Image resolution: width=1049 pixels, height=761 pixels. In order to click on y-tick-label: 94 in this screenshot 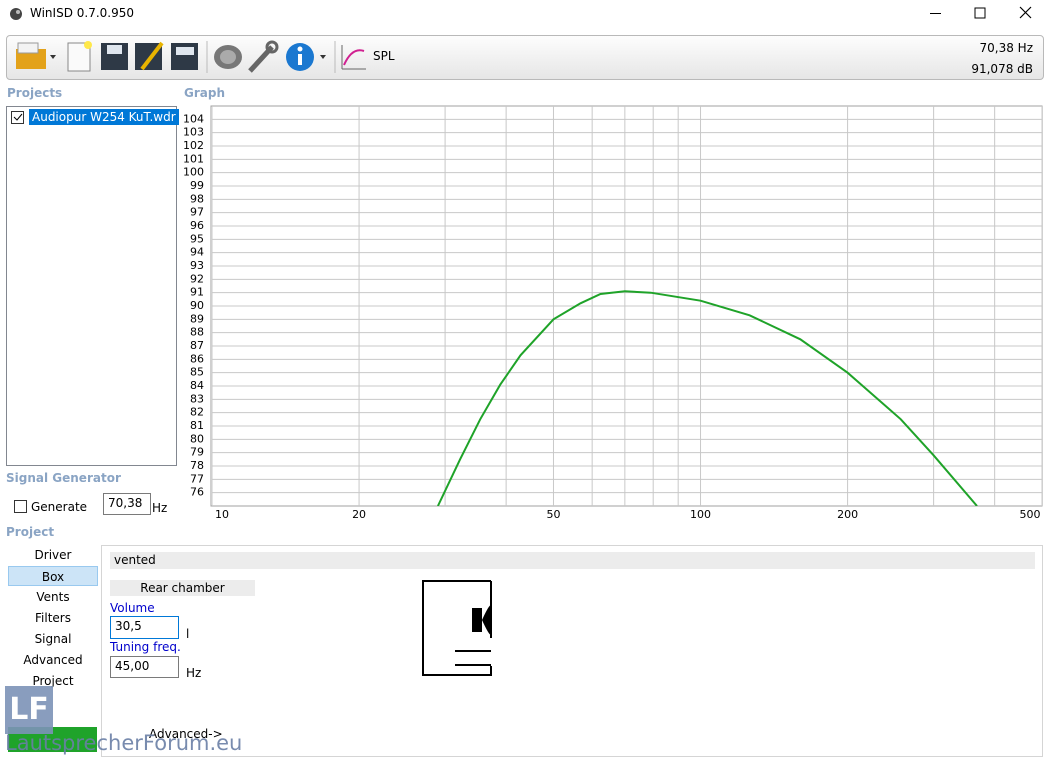, I will do `click(197, 252)`.